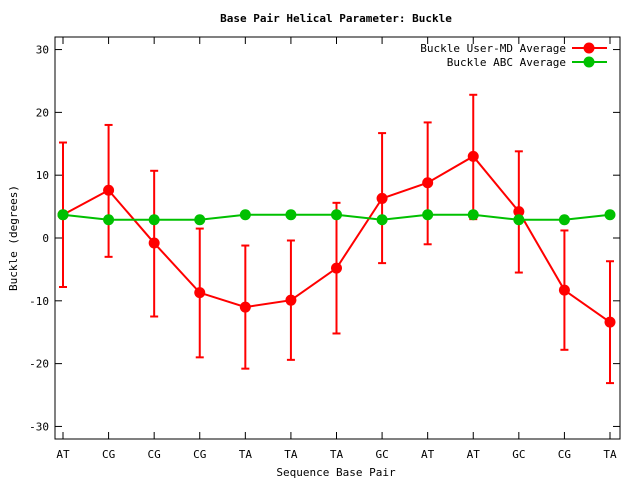 Image resolution: width=640 pixels, height=480 pixels. I want to click on y-axis-label: Buckle (degrees), so click(13, 238).